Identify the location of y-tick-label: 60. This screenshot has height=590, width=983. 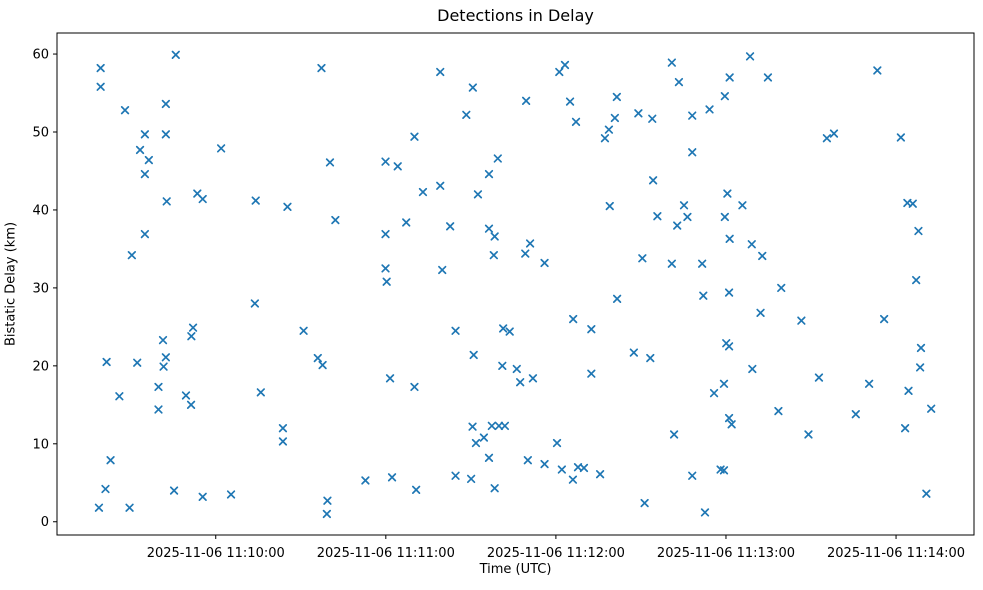
(40, 55).